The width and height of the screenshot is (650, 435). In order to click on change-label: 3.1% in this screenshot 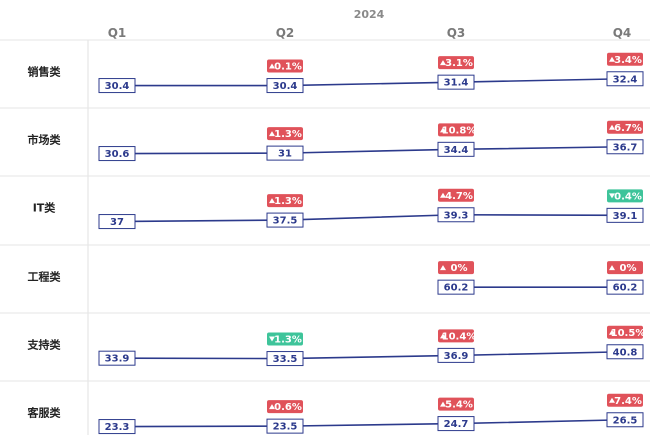, I will do `click(459, 63)`.